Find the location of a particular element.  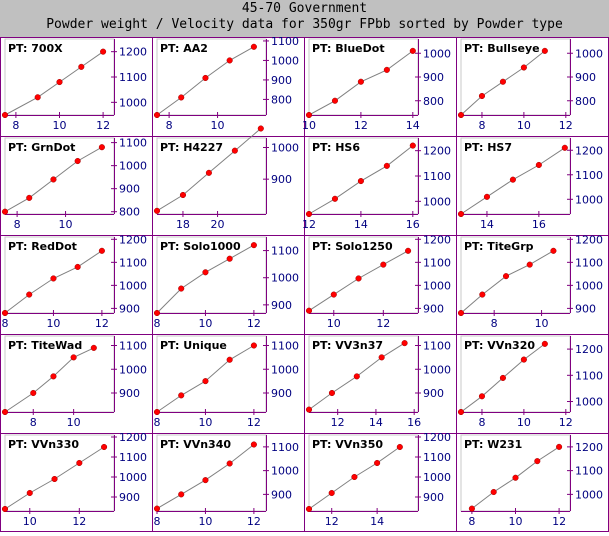

chart-panel: PT: H4227 900 1000 18 20 is located at coordinates (226, 178).